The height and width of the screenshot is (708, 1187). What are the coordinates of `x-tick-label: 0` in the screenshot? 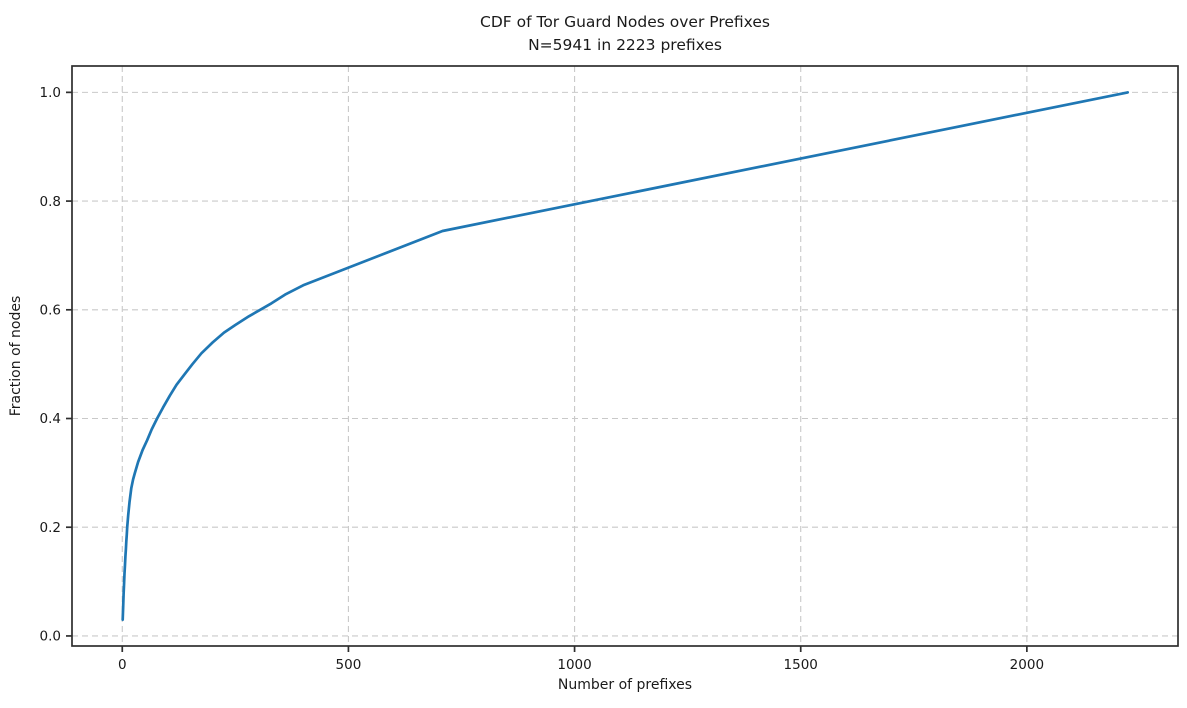 It's located at (122, 665).